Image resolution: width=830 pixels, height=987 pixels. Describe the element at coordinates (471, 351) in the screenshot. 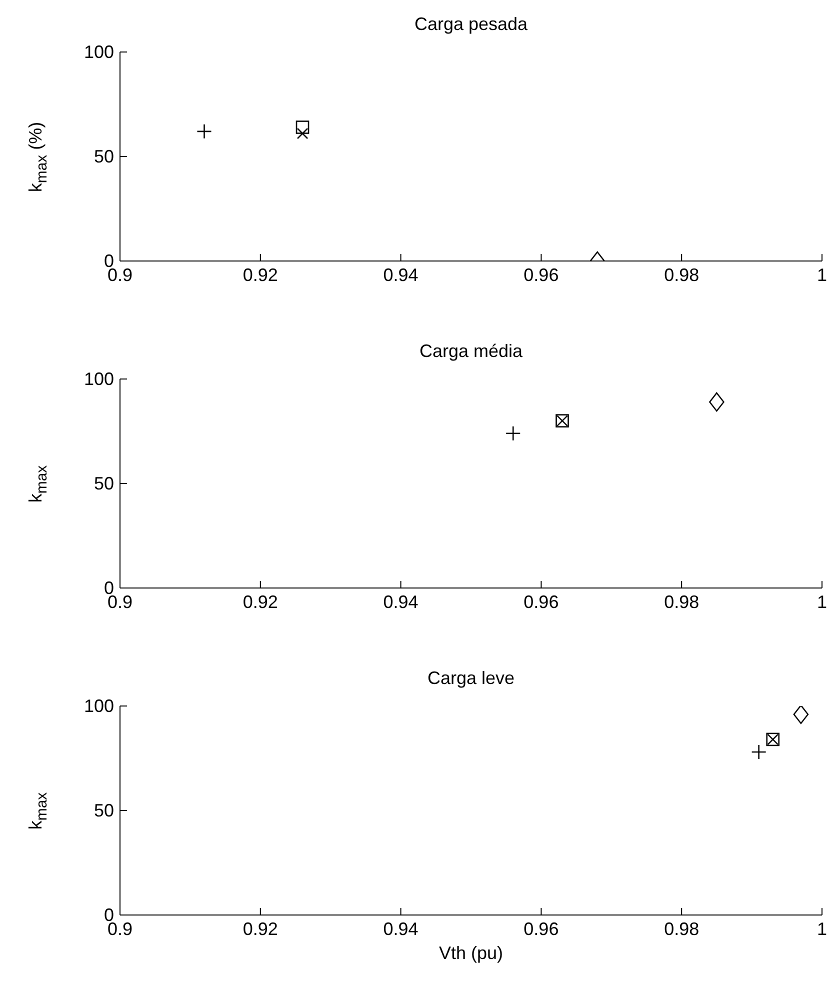

I see `chart-title: Carga média` at that location.